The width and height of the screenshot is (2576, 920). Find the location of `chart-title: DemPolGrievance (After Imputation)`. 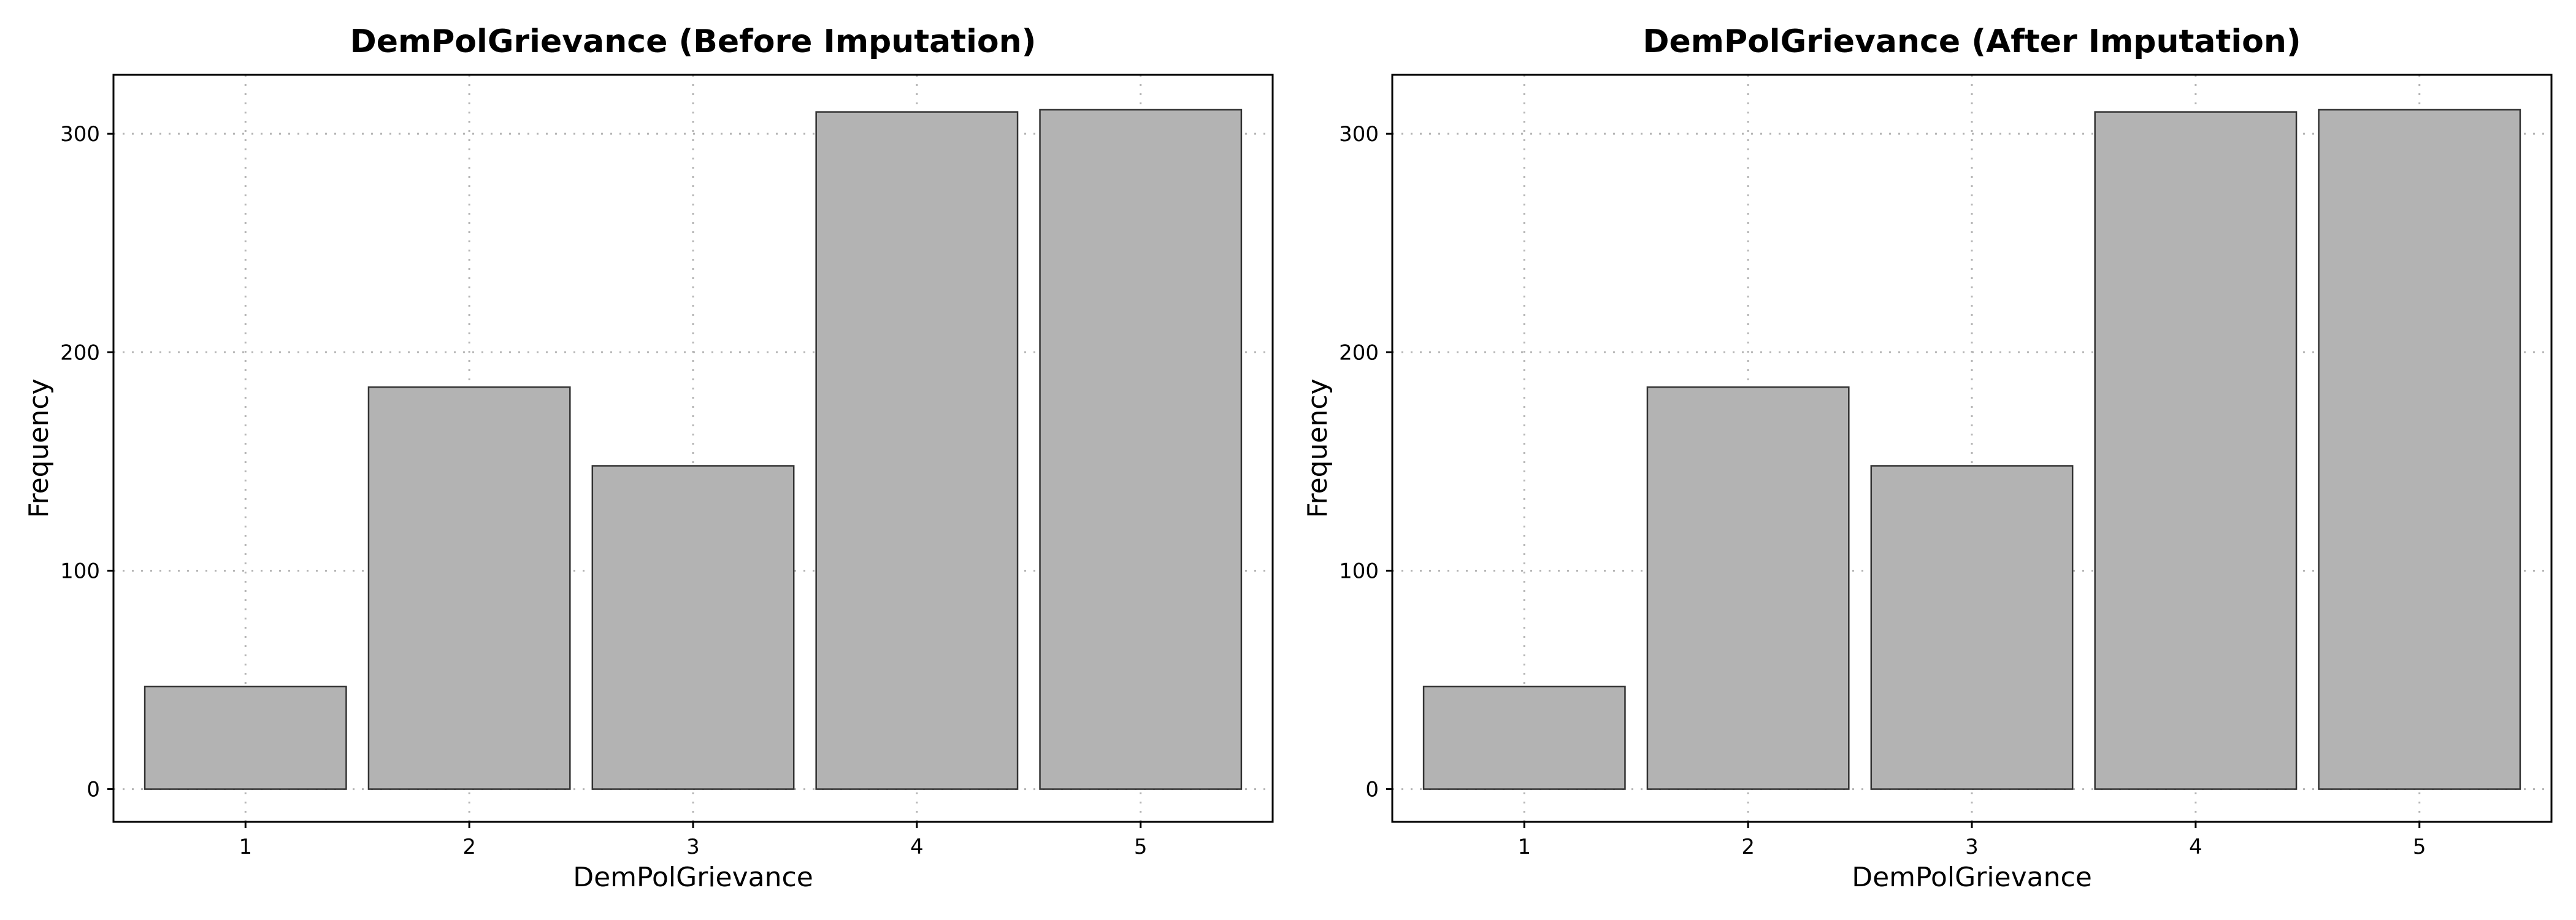

chart-title: DemPolGrievance (After Imputation) is located at coordinates (1972, 41).